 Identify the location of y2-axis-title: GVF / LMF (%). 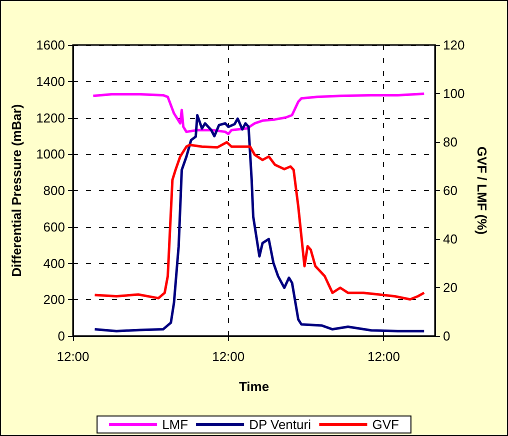
(482, 190).